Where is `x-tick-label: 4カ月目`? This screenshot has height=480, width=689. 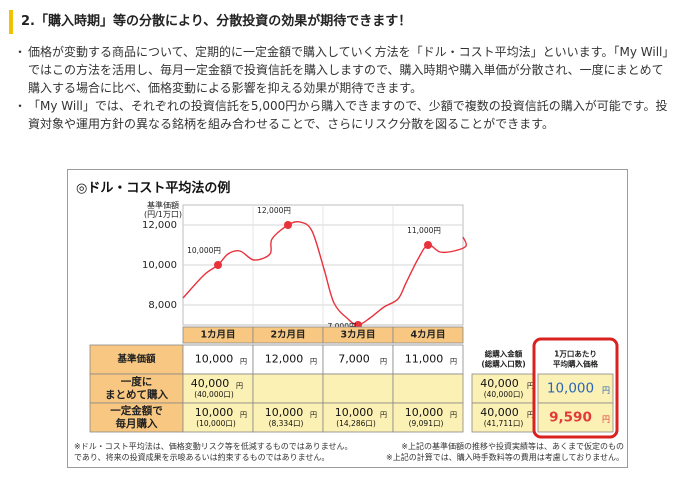 x-tick-label: 4カ月目 is located at coordinates (427, 335).